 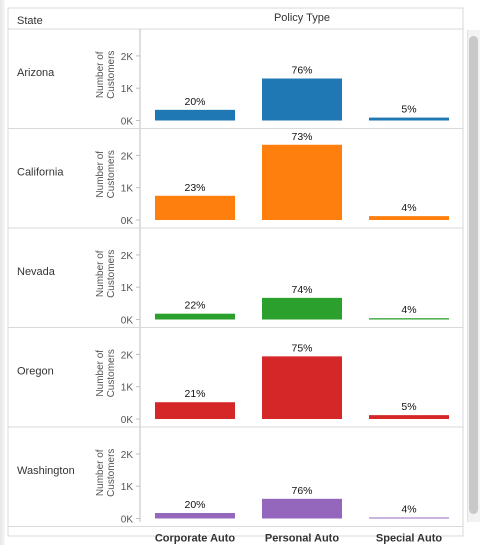 I want to click on state-label-california: California, so click(x=40, y=172).